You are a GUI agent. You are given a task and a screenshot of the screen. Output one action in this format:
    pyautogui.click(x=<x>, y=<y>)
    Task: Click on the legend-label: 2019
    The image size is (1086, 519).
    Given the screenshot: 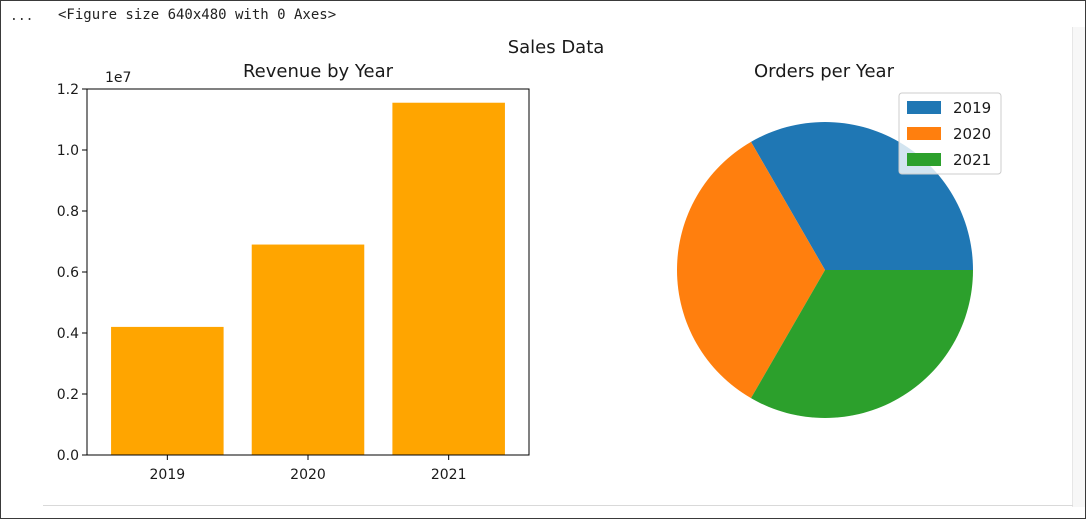 What is the action you would take?
    pyautogui.click(x=972, y=108)
    